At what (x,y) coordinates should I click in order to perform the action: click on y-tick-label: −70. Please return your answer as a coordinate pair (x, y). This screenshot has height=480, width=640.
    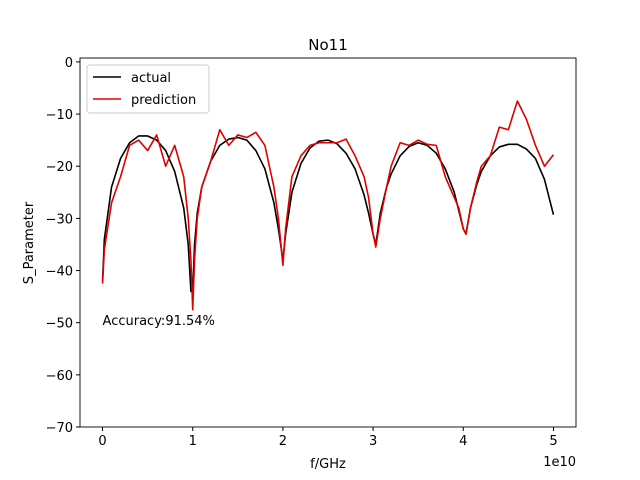
    Looking at the image, I should click on (59, 428).